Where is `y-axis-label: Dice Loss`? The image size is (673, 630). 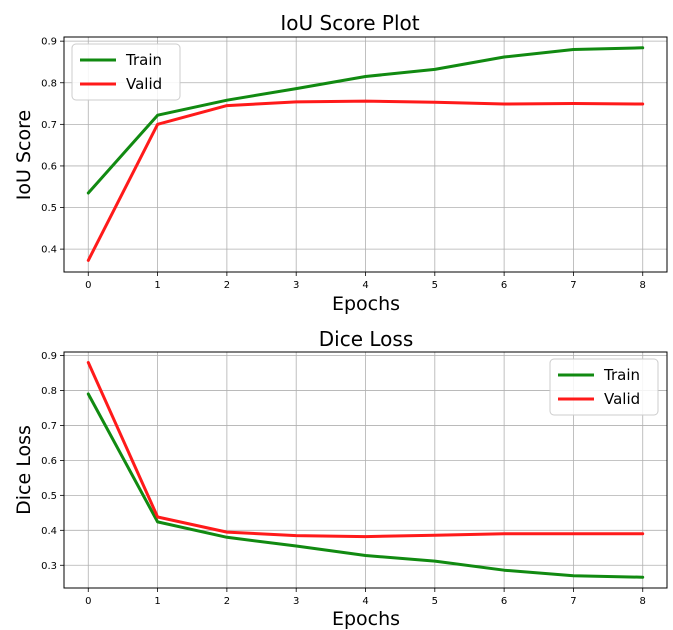
y-axis-label: Dice Loss is located at coordinates (24, 470).